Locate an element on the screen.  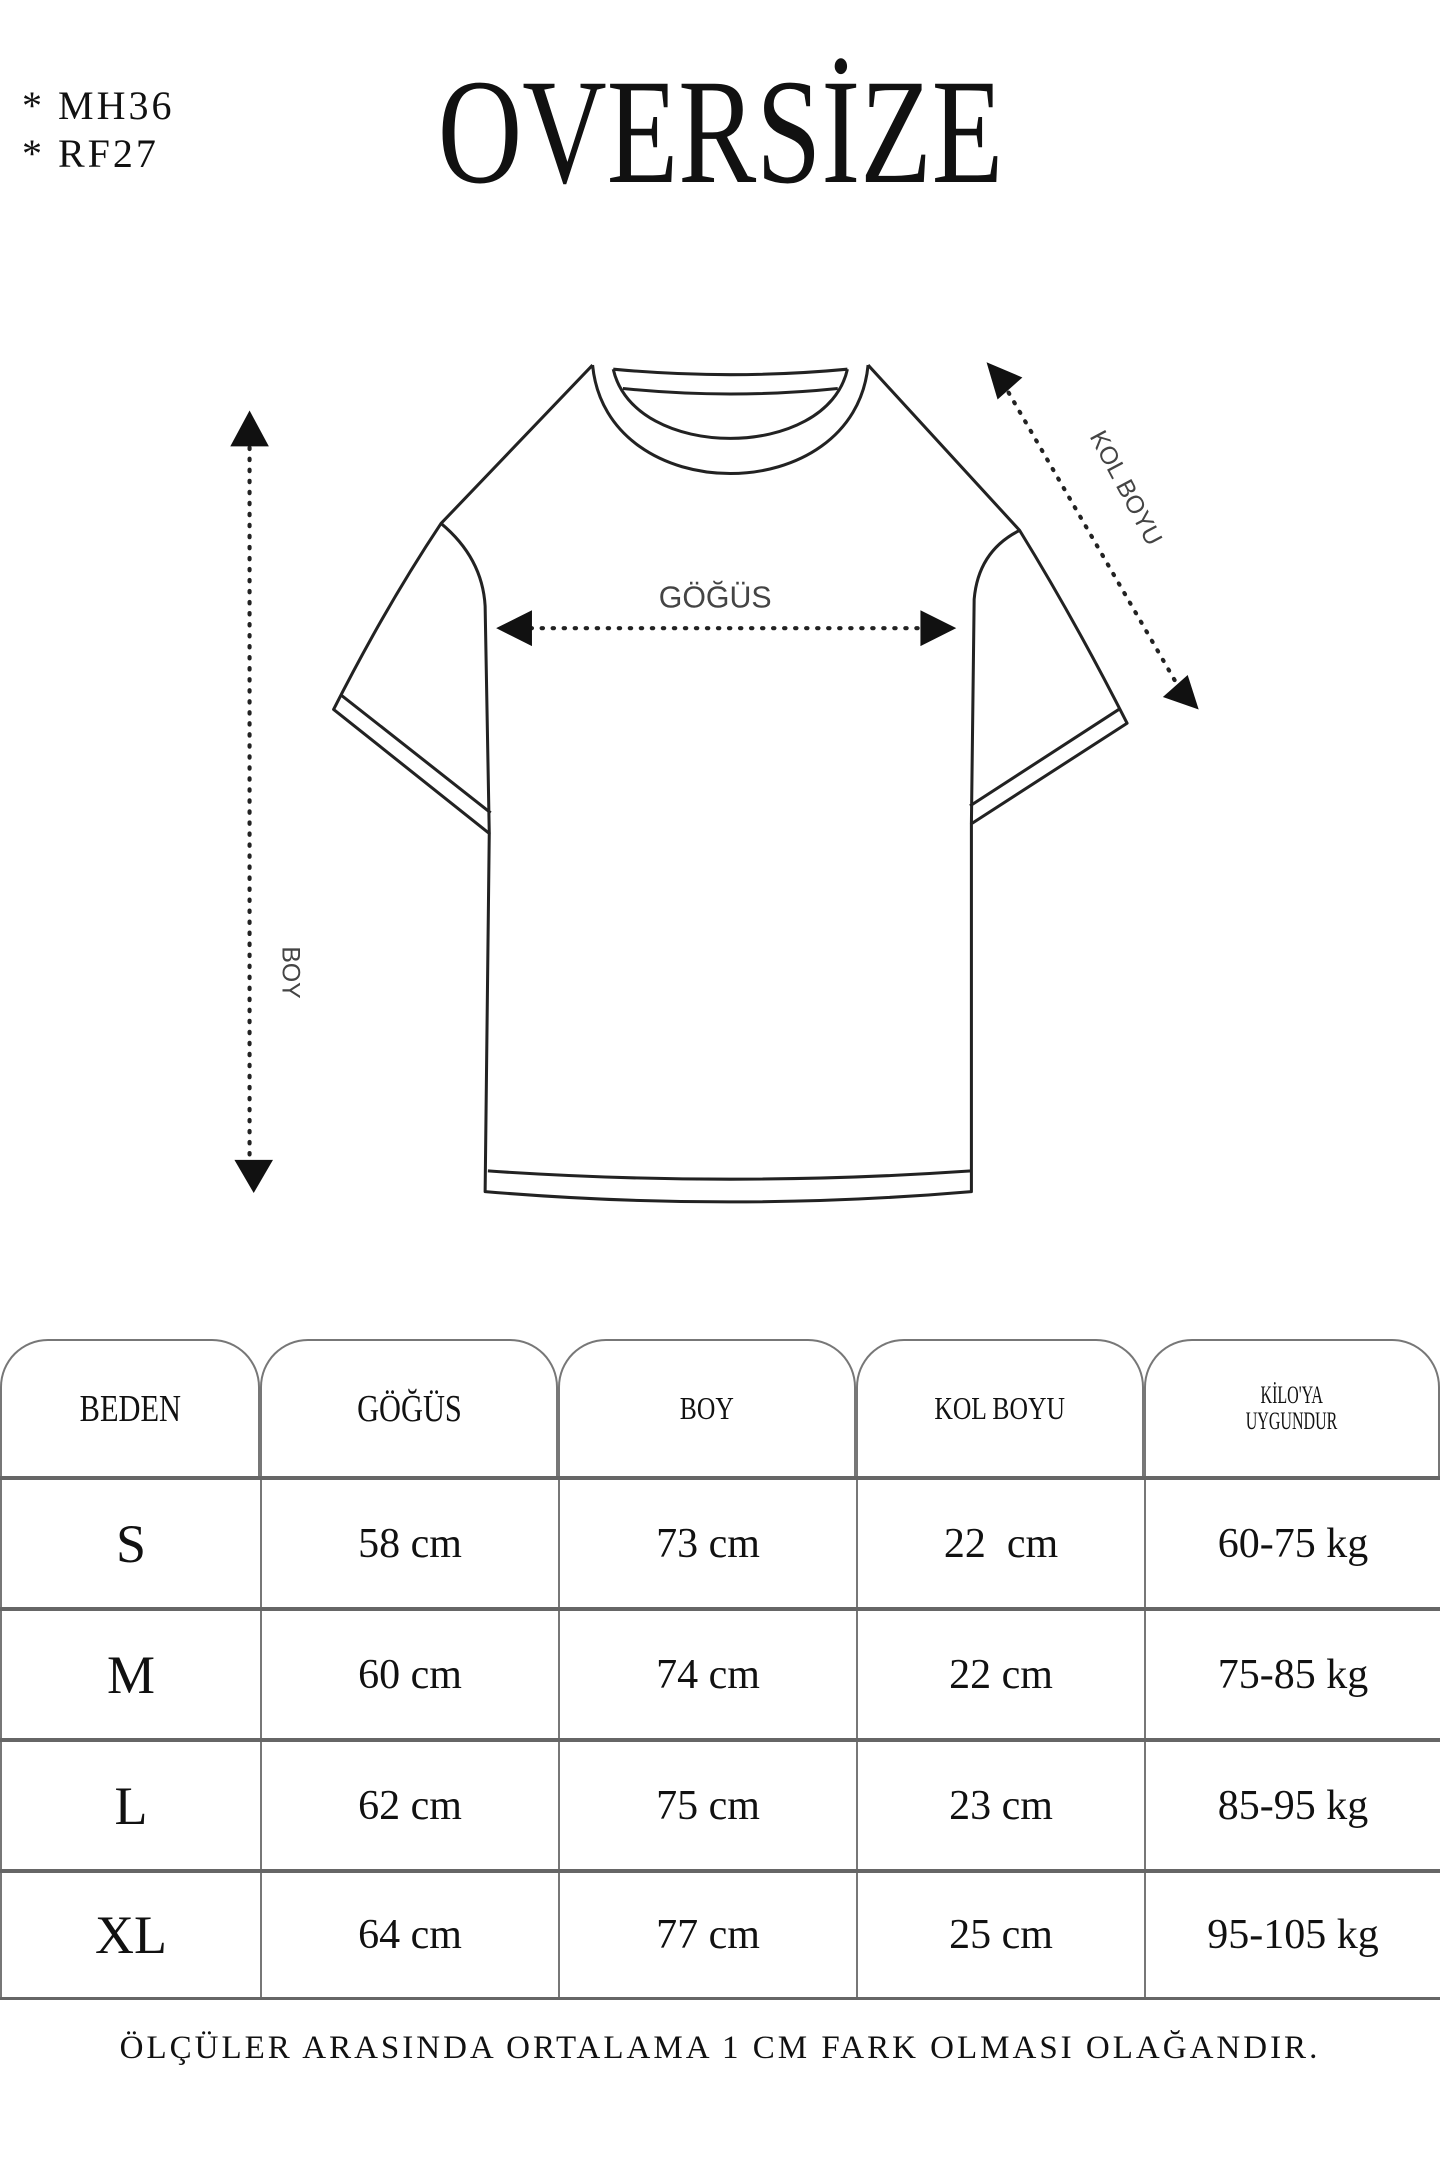
table-row: L 62 cm 75 cm 23 cm 85-95 kg is located at coordinates (720, 1803).